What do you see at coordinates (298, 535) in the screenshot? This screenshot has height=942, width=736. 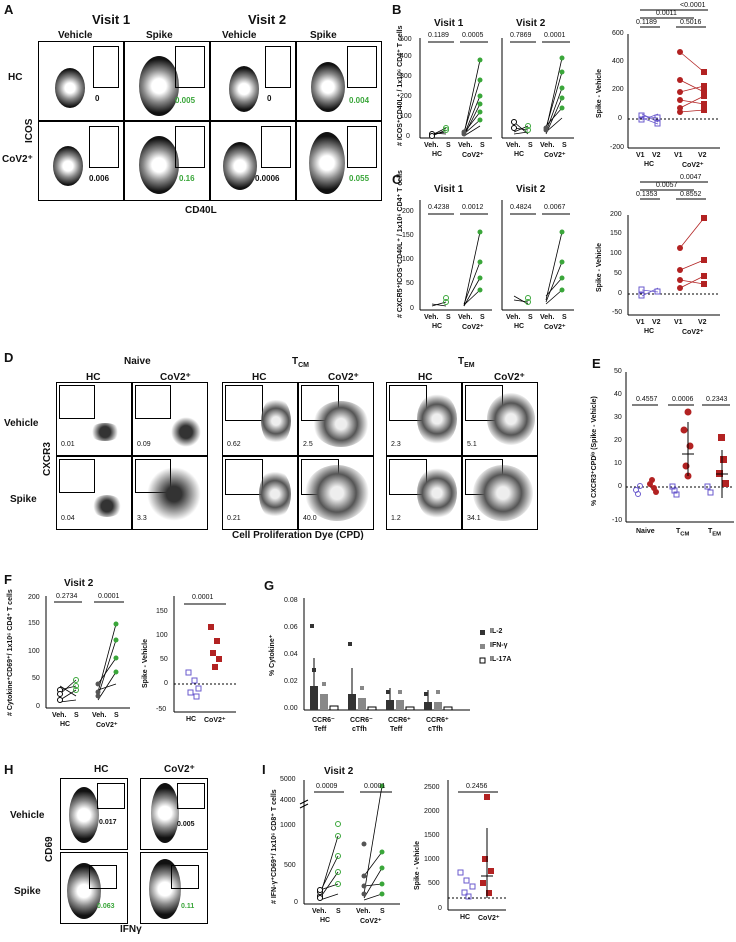 I see `d-xlabel: Cell Proliferation Dye (CPD)` at bounding box center [298, 535].